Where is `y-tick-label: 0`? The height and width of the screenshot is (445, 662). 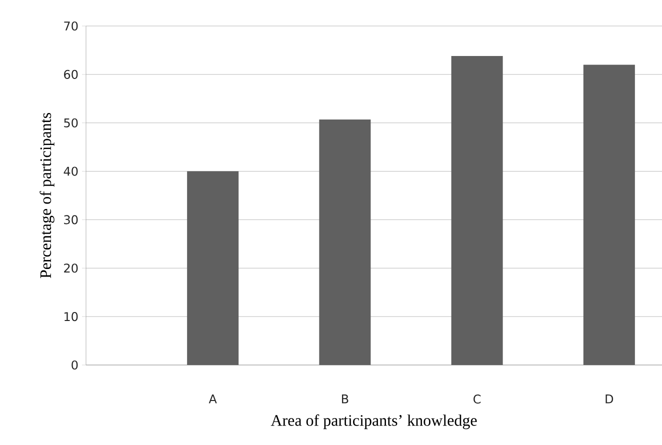 y-tick-label: 0 is located at coordinates (75, 365).